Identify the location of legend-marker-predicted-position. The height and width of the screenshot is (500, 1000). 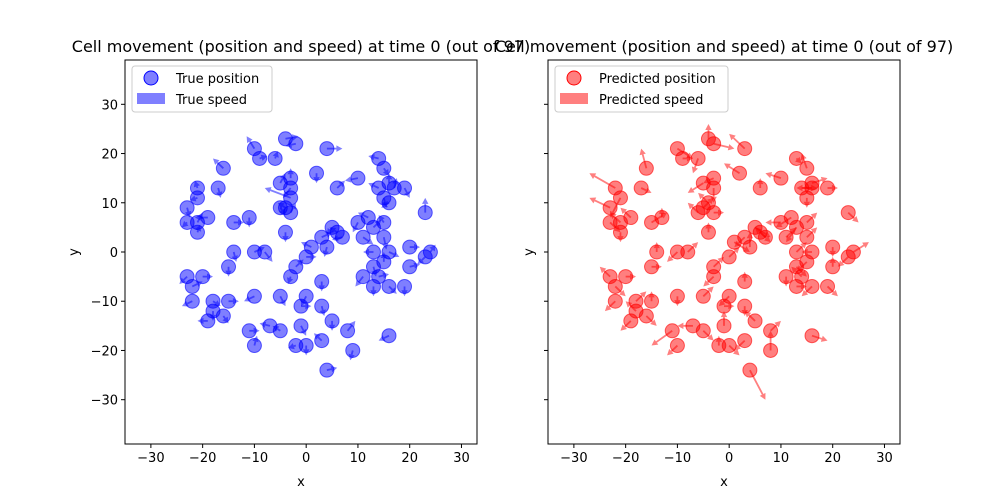
(574, 78).